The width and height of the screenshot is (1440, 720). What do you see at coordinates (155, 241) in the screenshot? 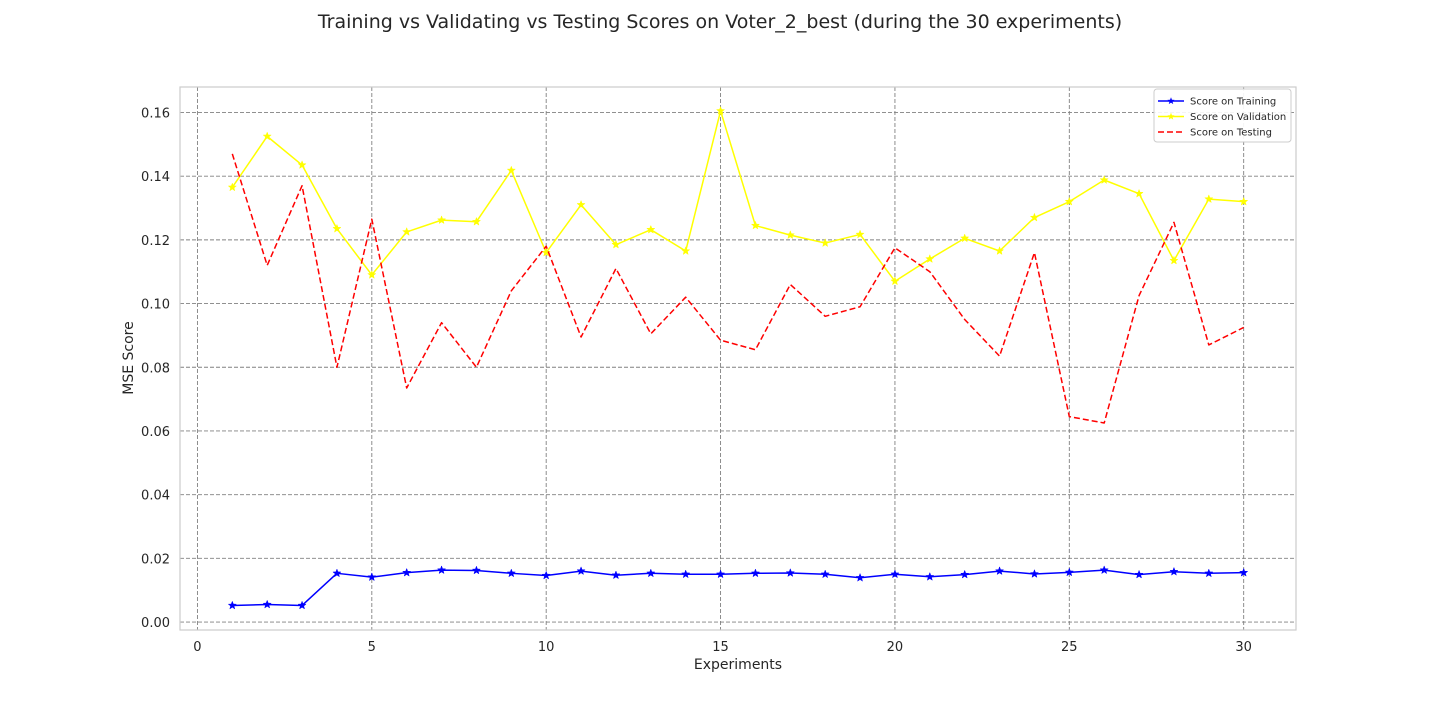
I see `y-tick-label: 0.12` at bounding box center [155, 241].